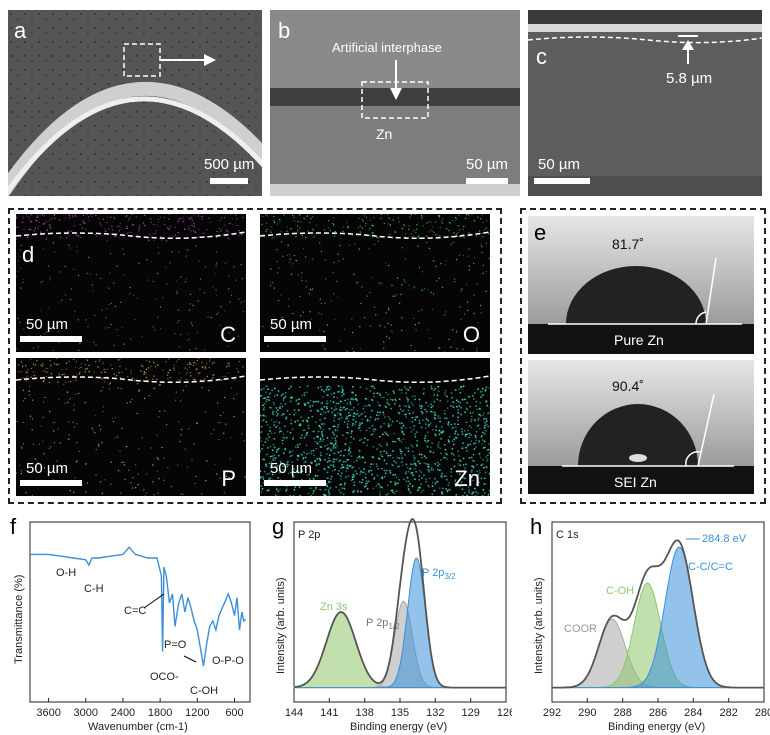 Image resolution: width=770 pixels, height=735 pixels. I want to click on chart-h-plot, so click(658, 614).